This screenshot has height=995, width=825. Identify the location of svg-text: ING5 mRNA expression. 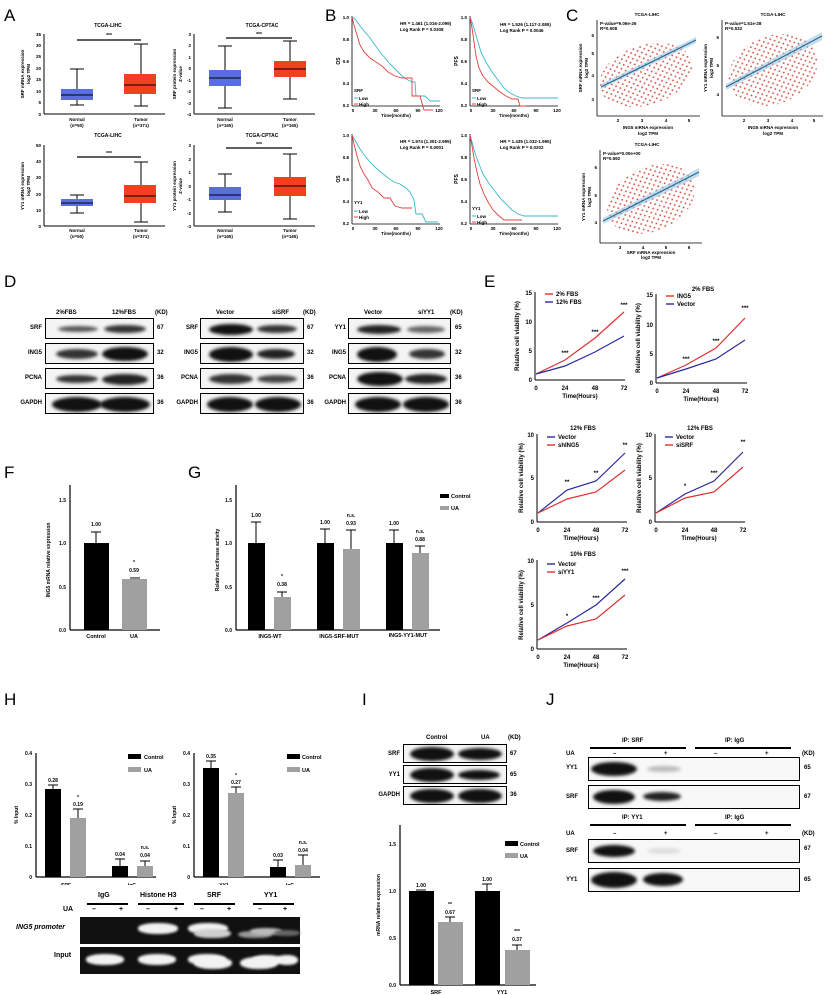
(773, 127).